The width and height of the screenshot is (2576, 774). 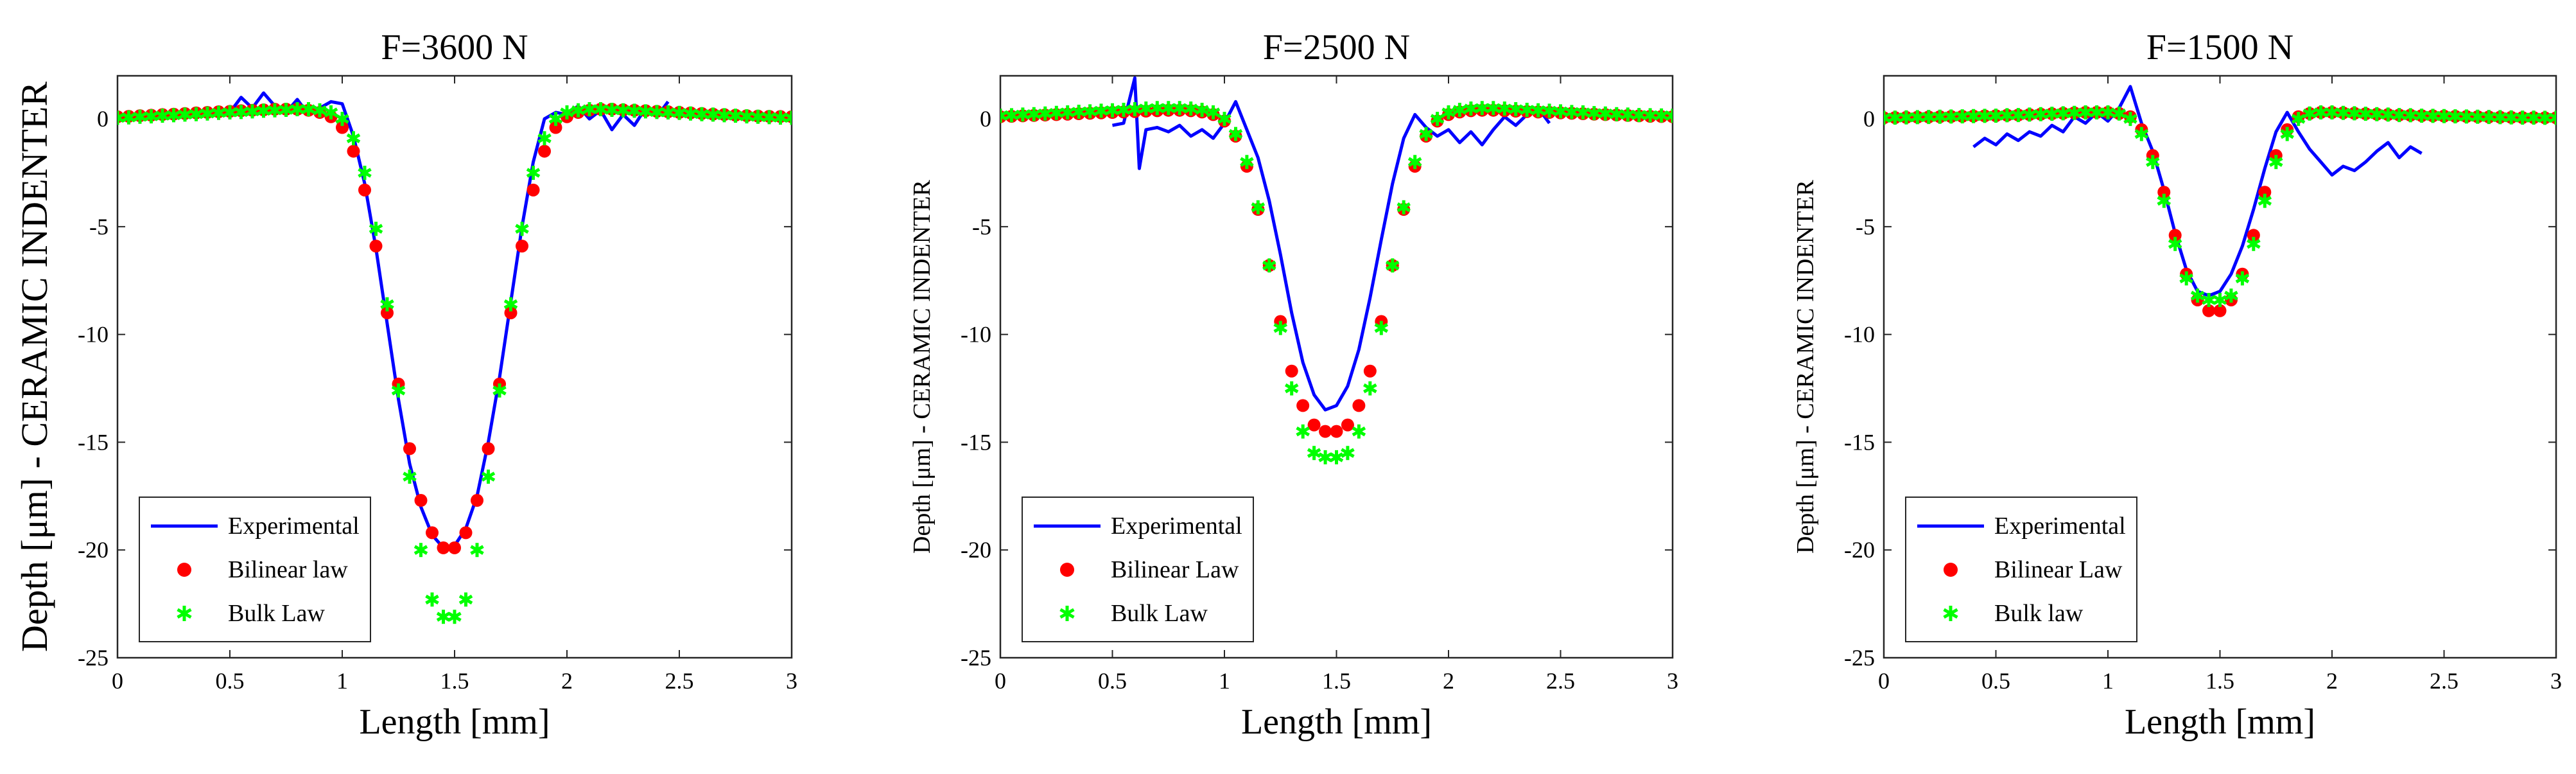 What do you see at coordinates (1336, 47) in the screenshot?
I see `chart-title: F=2500 N` at bounding box center [1336, 47].